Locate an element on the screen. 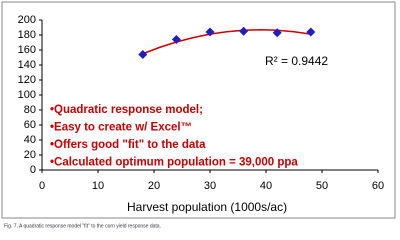  x-tick-label: 10 is located at coordinates (98, 186).